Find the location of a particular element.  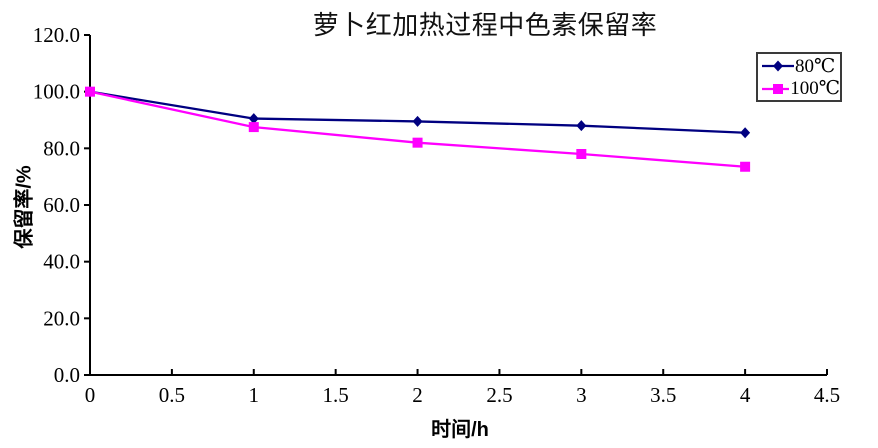

y-tick-label: 80.0 is located at coordinates (61, 148).